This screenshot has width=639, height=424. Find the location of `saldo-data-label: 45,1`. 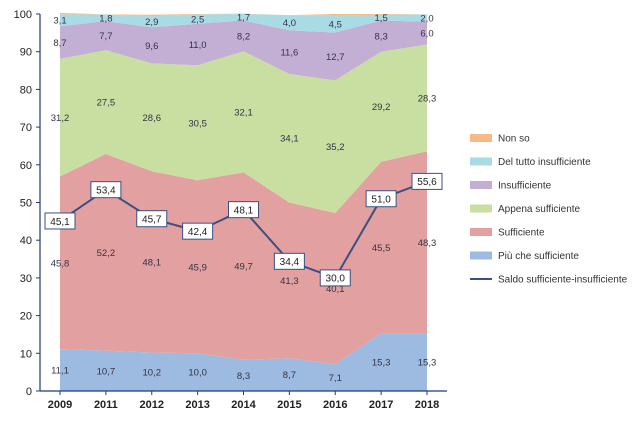

saldo-data-label: 45,1 is located at coordinates (60, 222).